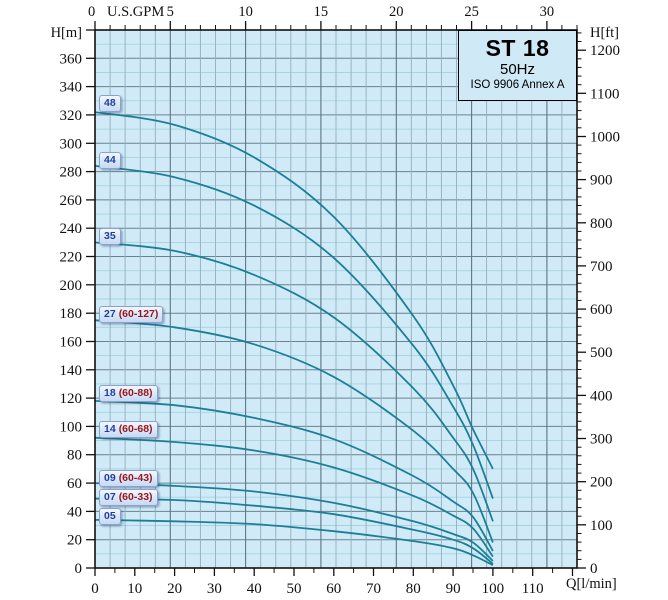 This screenshot has width=668, height=600. Describe the element at coordinates (601, 224) in the screenshot. I see `svg-text: 800` at that location.